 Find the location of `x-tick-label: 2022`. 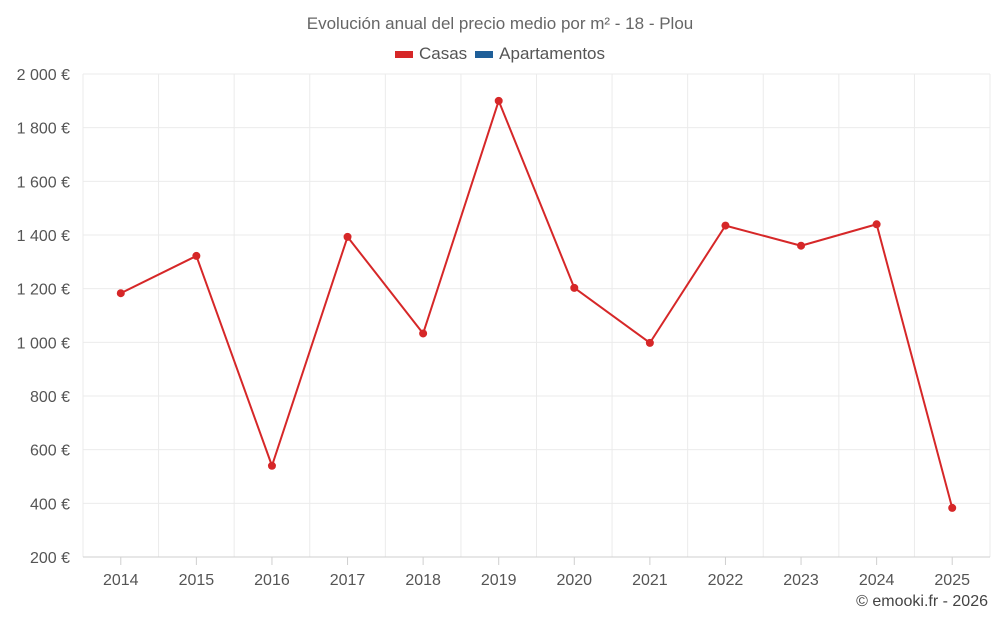

x-tick-label: 2022 is located at coordinates (726, 580).